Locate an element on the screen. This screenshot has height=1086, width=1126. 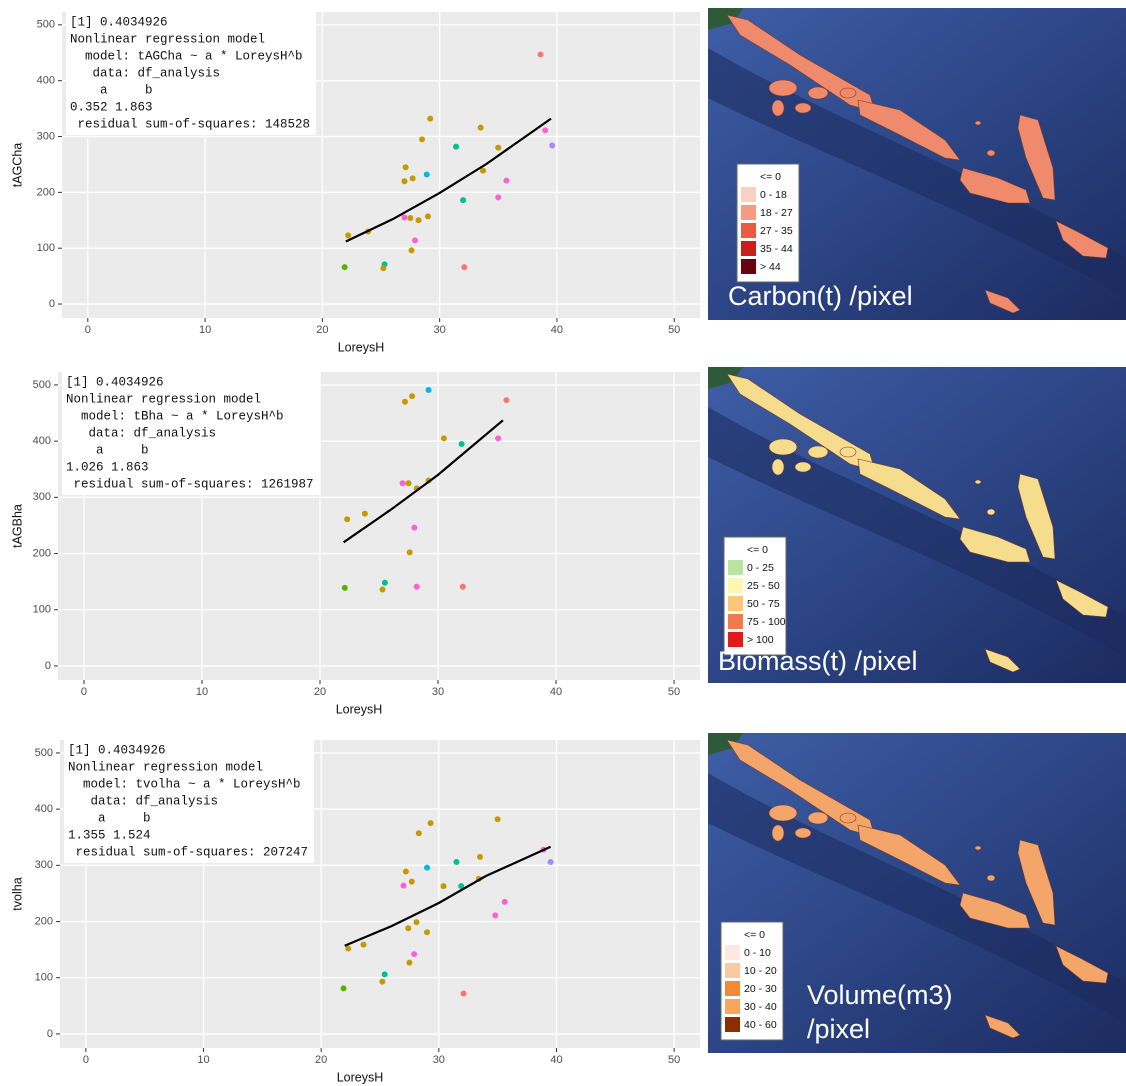
map is located at coordinates (917, 893).